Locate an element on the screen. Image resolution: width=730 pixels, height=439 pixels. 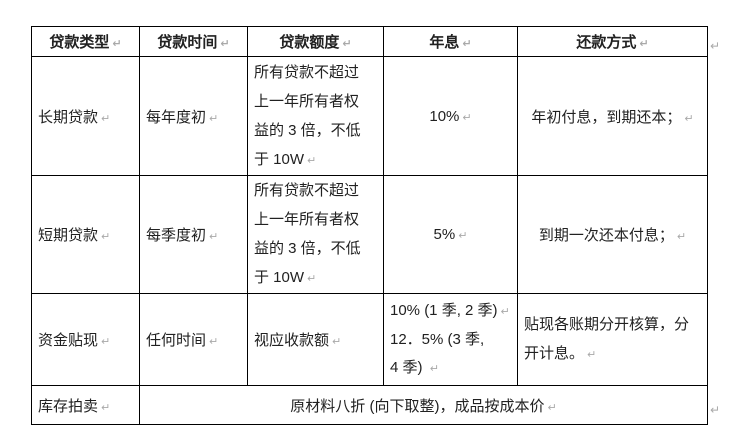
row-inventory-auction: 库存拍卖 ↵ 原材料八折 (向下取整)，成品按成本价 ↵ is located at coordinates (369, 405).